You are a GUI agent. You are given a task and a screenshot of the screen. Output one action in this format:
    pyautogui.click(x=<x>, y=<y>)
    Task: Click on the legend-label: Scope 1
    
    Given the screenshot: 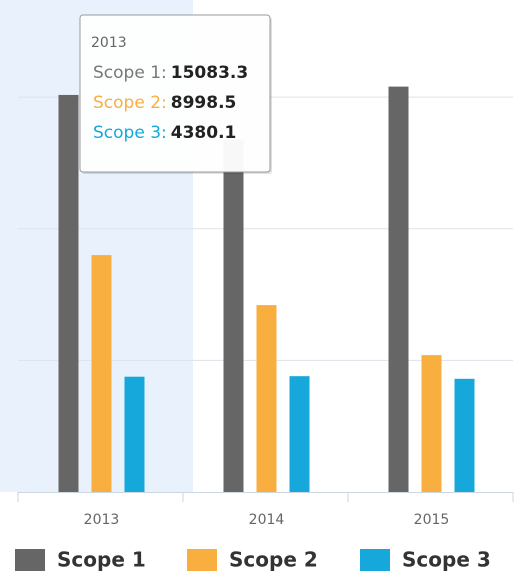 What is the action you would take?
    pyautogui.click(x=101, y=560)
    